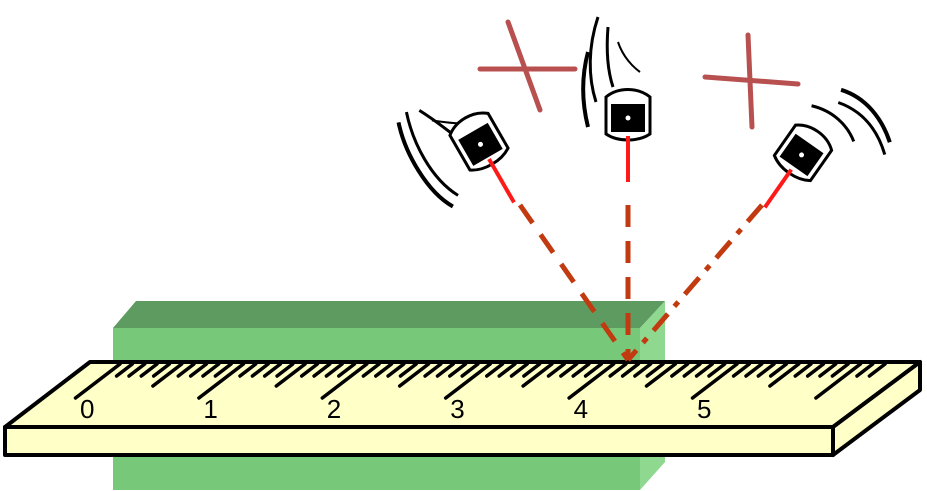 The width and height of the screenshot is (927, 491). I want to click on ruler-label: 1, so click(210, 409).